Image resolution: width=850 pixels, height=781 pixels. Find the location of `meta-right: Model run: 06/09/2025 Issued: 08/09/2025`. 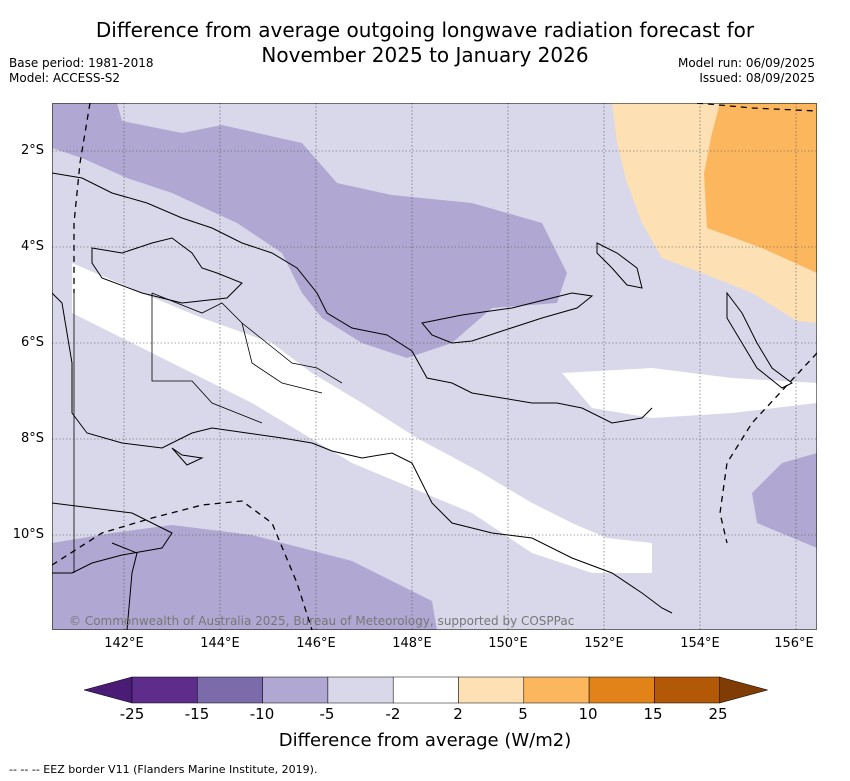

meta-right: Model run: 06/09/2025 Issued: 08/09/2025 is located at coordinates (746, 71).